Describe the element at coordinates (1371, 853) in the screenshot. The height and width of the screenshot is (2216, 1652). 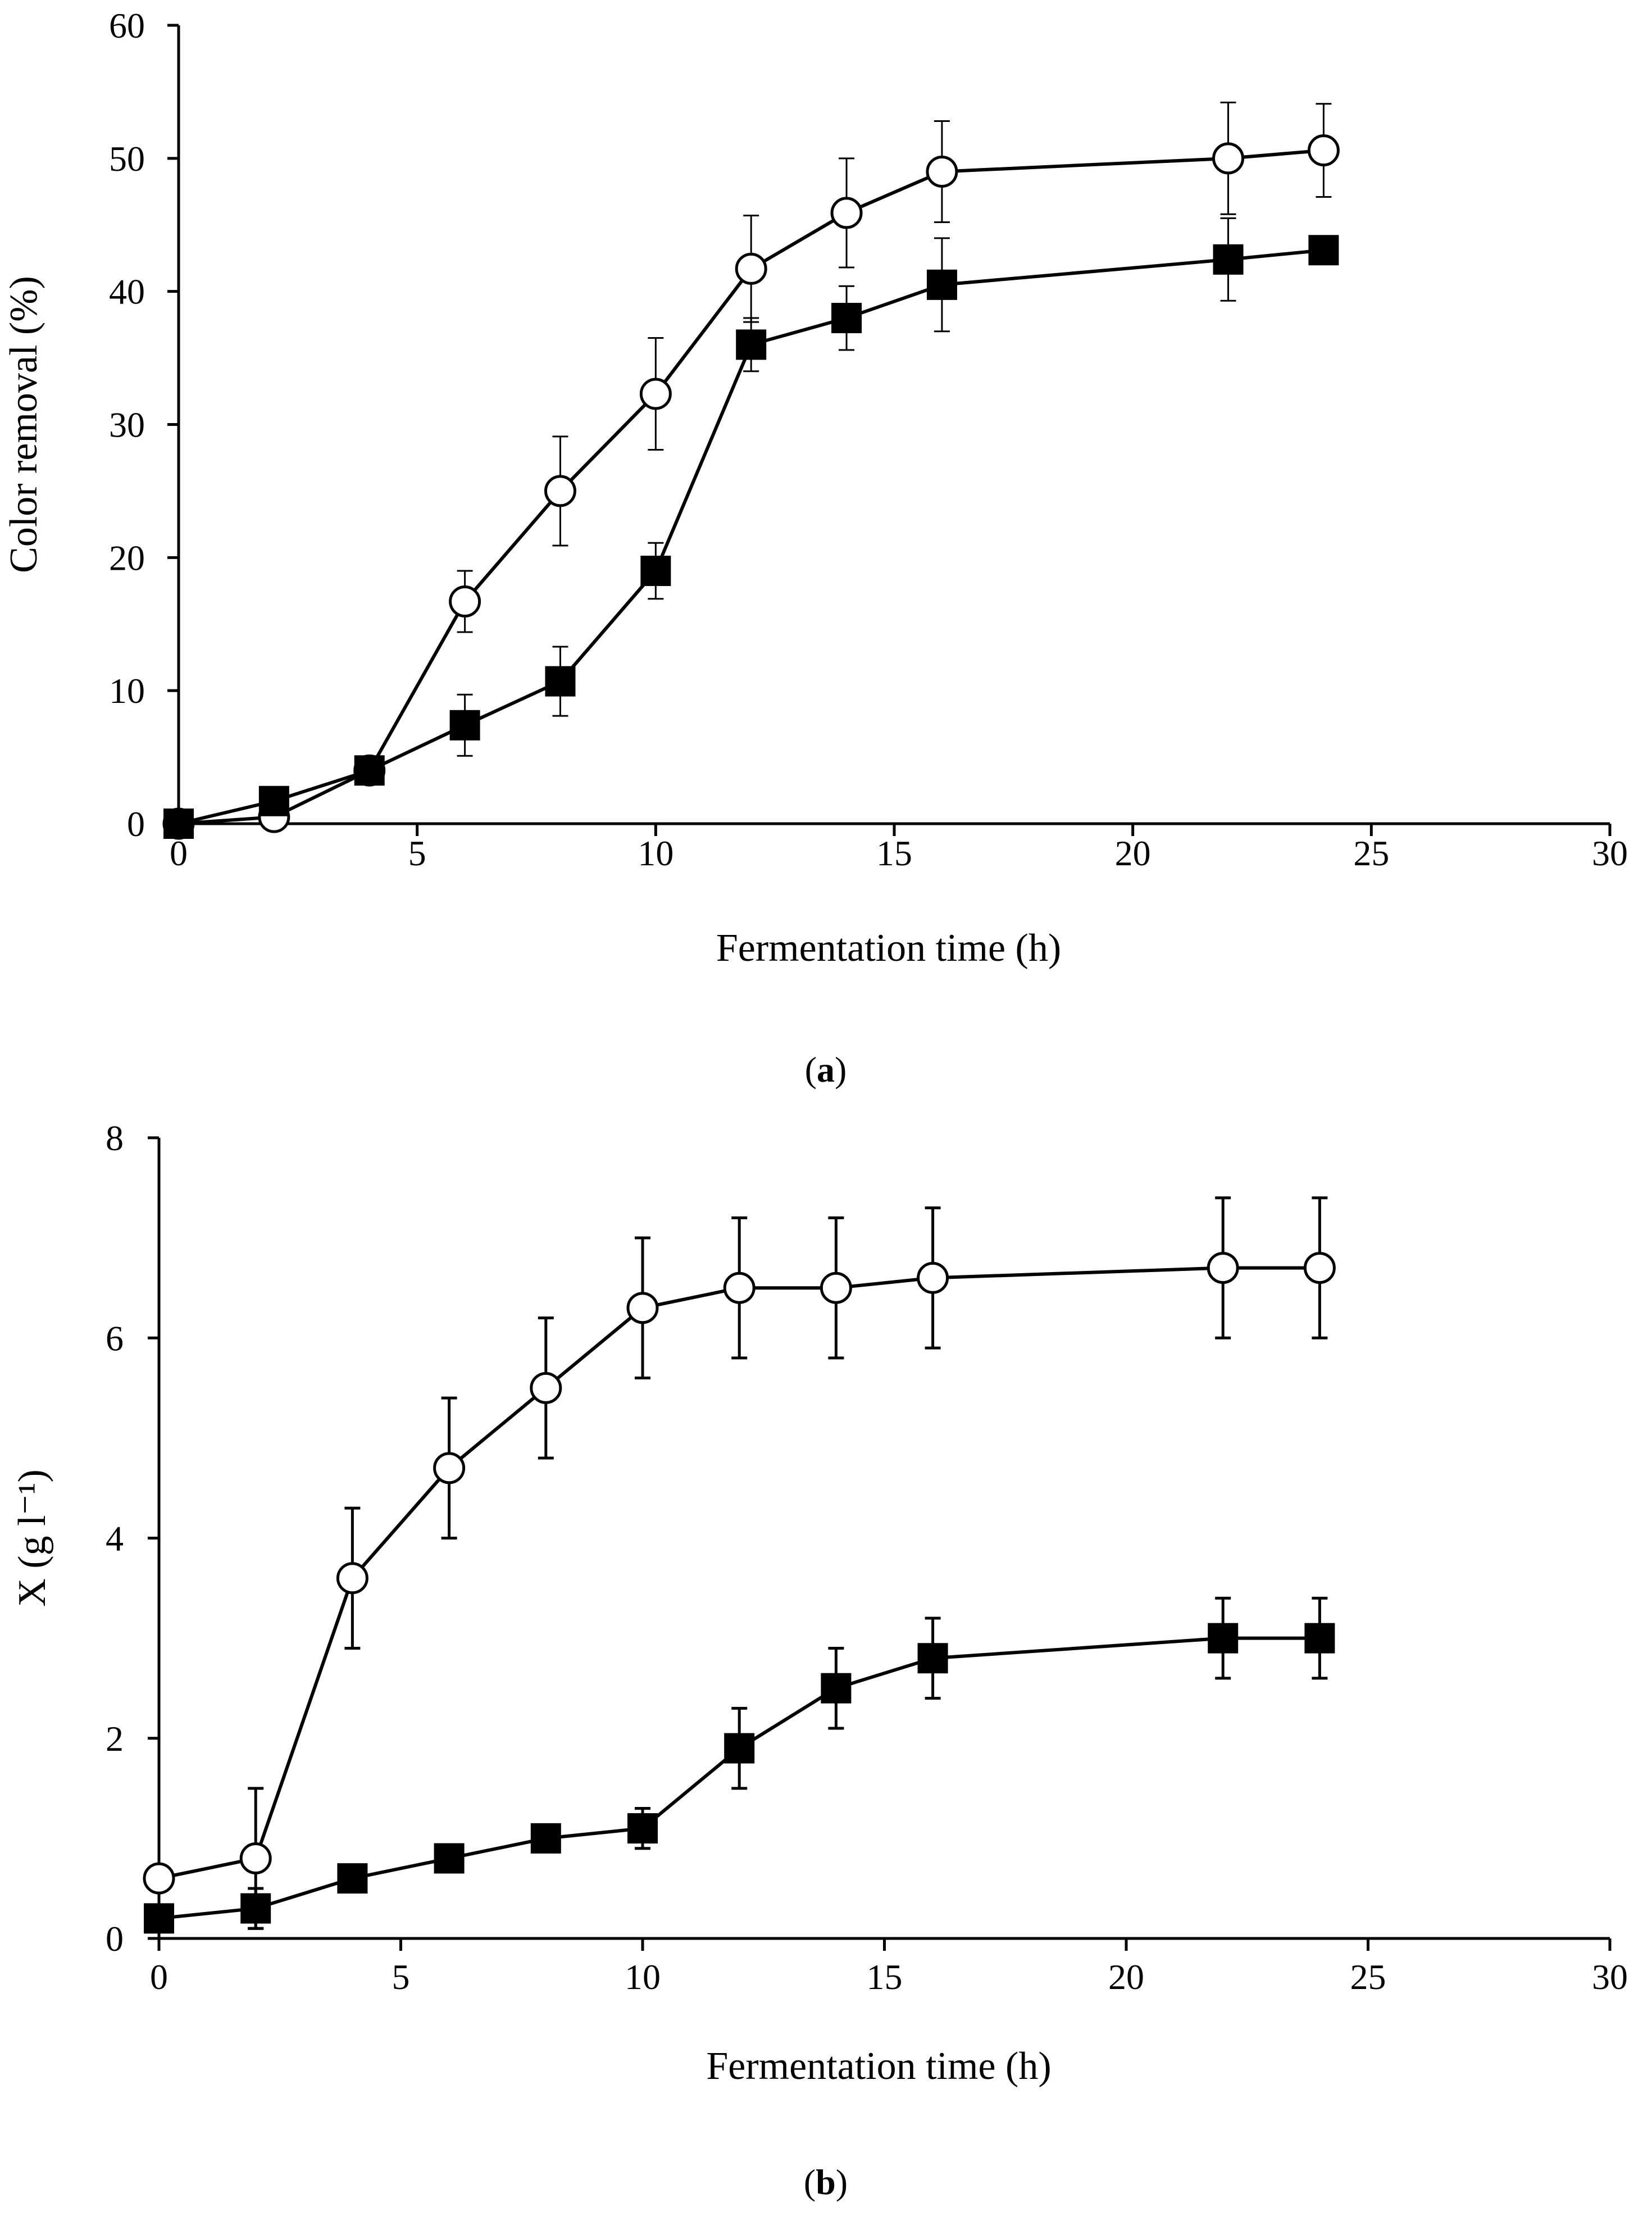
I see `panel-a-x-tick-label: 25` at that location.